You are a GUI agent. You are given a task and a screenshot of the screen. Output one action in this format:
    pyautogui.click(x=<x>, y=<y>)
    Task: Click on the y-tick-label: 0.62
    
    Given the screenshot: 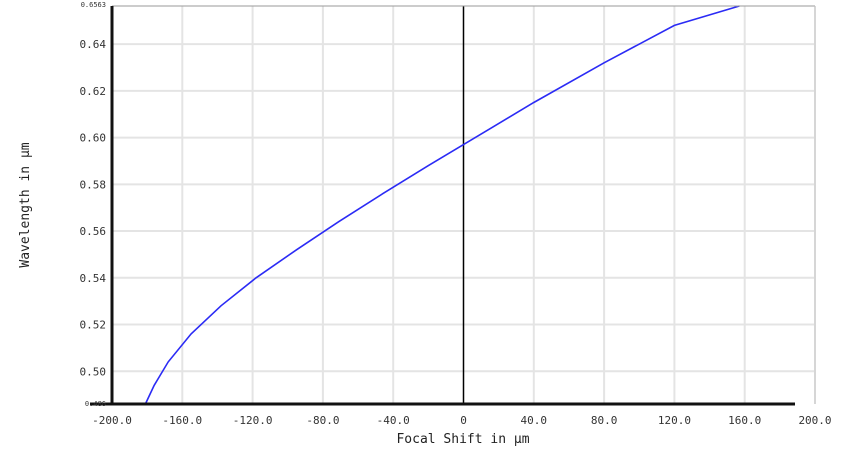 What is the action you would take?
    pyautogui.click(x=93, y=91)
    